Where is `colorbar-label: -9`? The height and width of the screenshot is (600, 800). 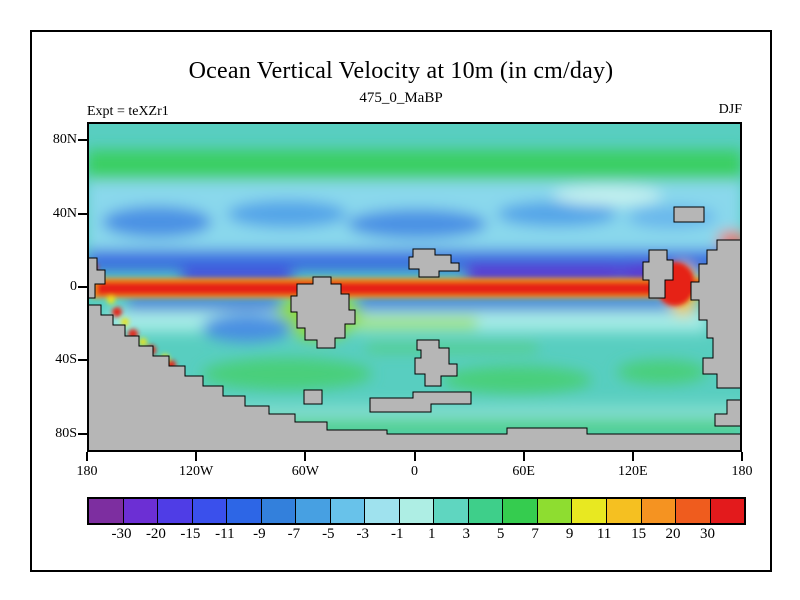 colorbar-label: -9 is located at coordinates (259, 534).